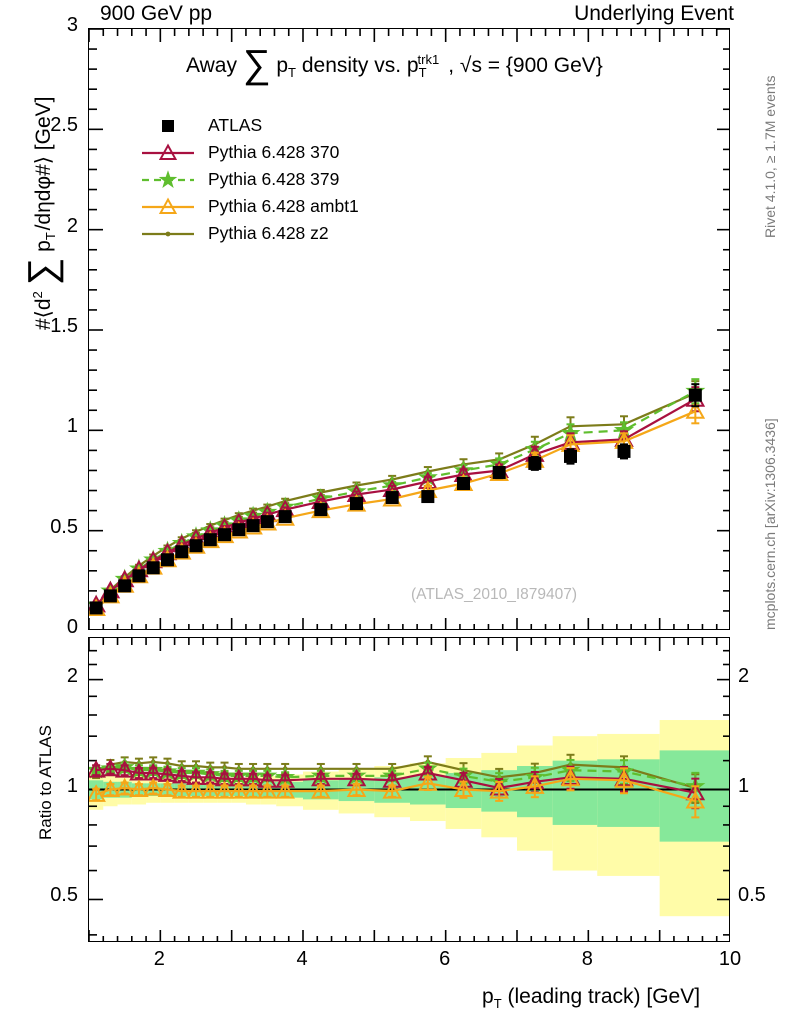 The height and width of the screenshot is (1024, 786). What do you see at coordinates (64, 895) in the screenshot?
I see `ratio-y-tick-0.5: 0.5` at bounding box center [64, 895].